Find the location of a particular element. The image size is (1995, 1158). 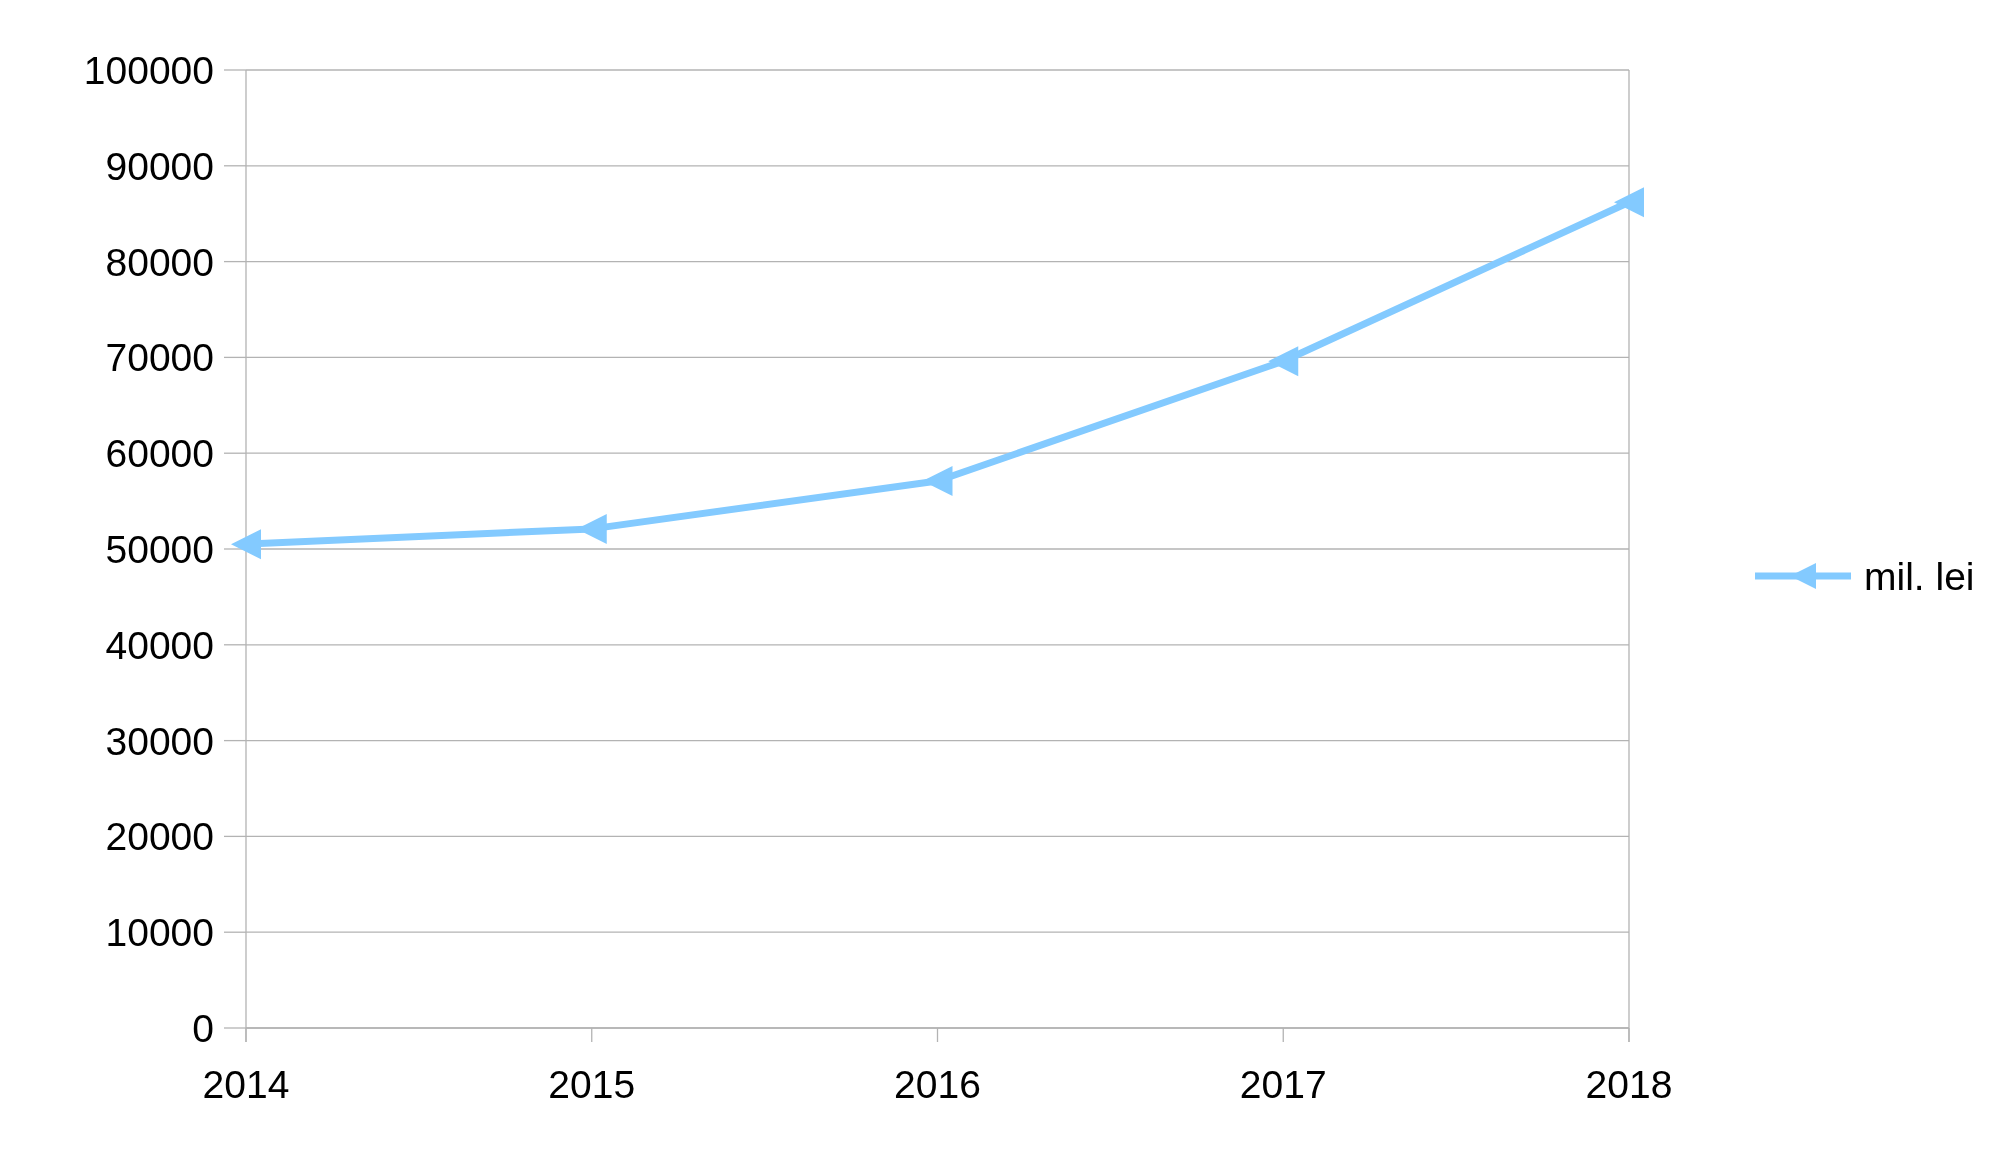

y-tick-label: 90000 is located at coordinates (159, 166).